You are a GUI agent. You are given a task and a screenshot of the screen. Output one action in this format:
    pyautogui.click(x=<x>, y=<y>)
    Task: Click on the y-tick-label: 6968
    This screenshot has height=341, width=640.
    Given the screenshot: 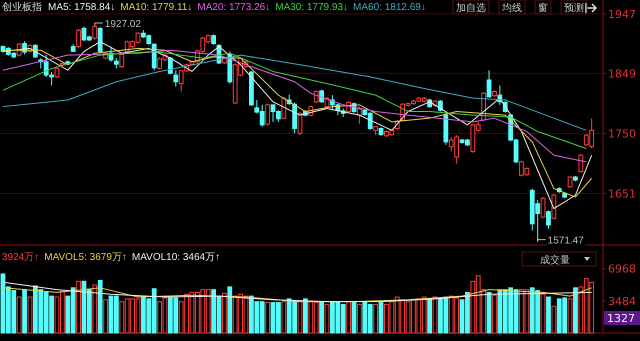 What is the action you would take?
    pyautogui.click(x=622, y=269)
    